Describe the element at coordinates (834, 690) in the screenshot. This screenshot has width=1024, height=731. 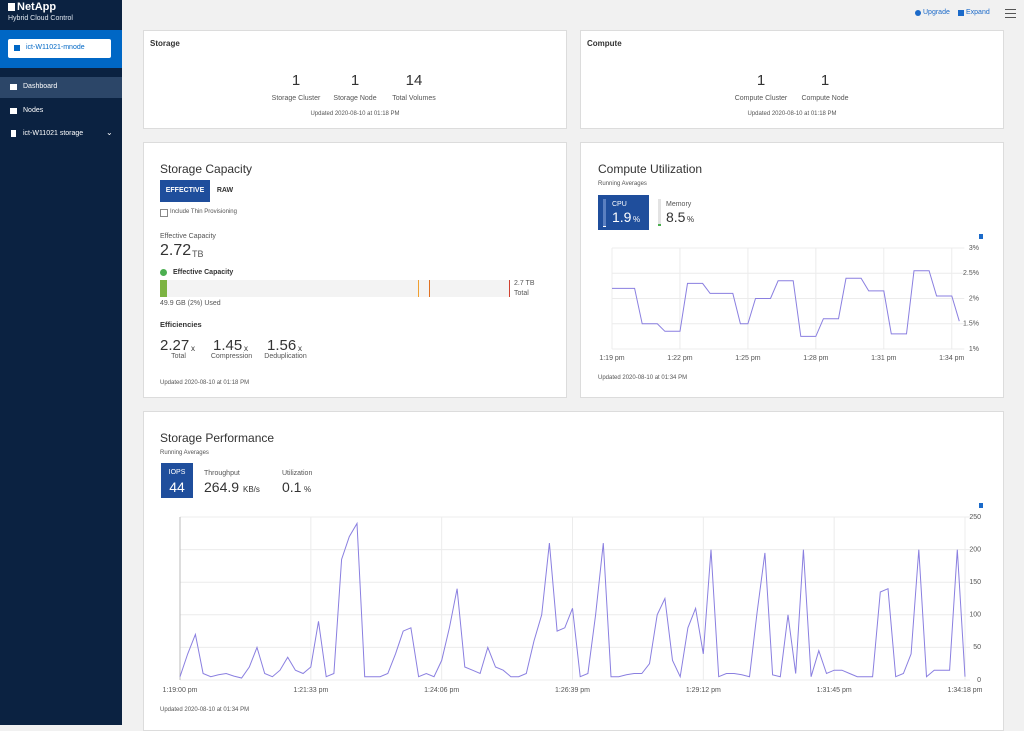
I see `x-tick-label: 1:31:45 pm` at that location.